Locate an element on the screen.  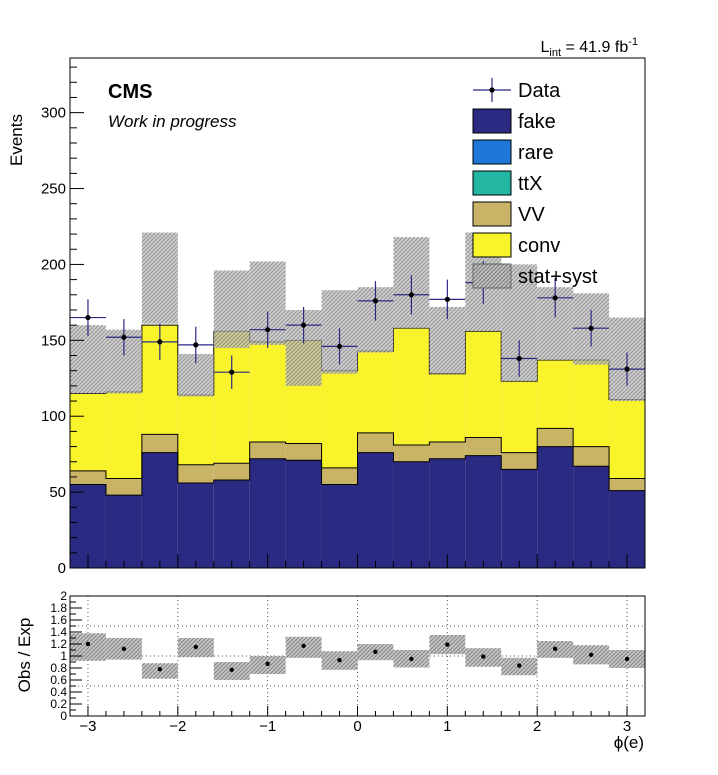
x-tick-label: 2 is located at coordinates (537, 726).